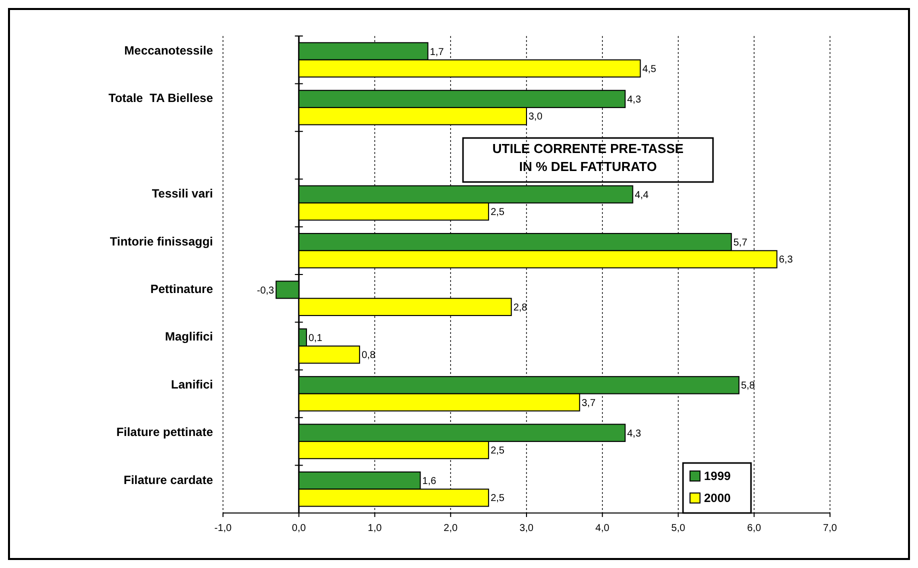  I want to click on data-label: 5,7, so click(740, 243).